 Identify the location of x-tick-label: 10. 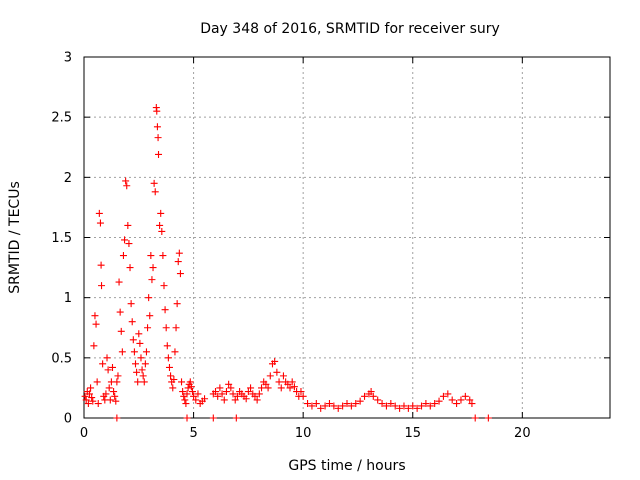
(303, 433).